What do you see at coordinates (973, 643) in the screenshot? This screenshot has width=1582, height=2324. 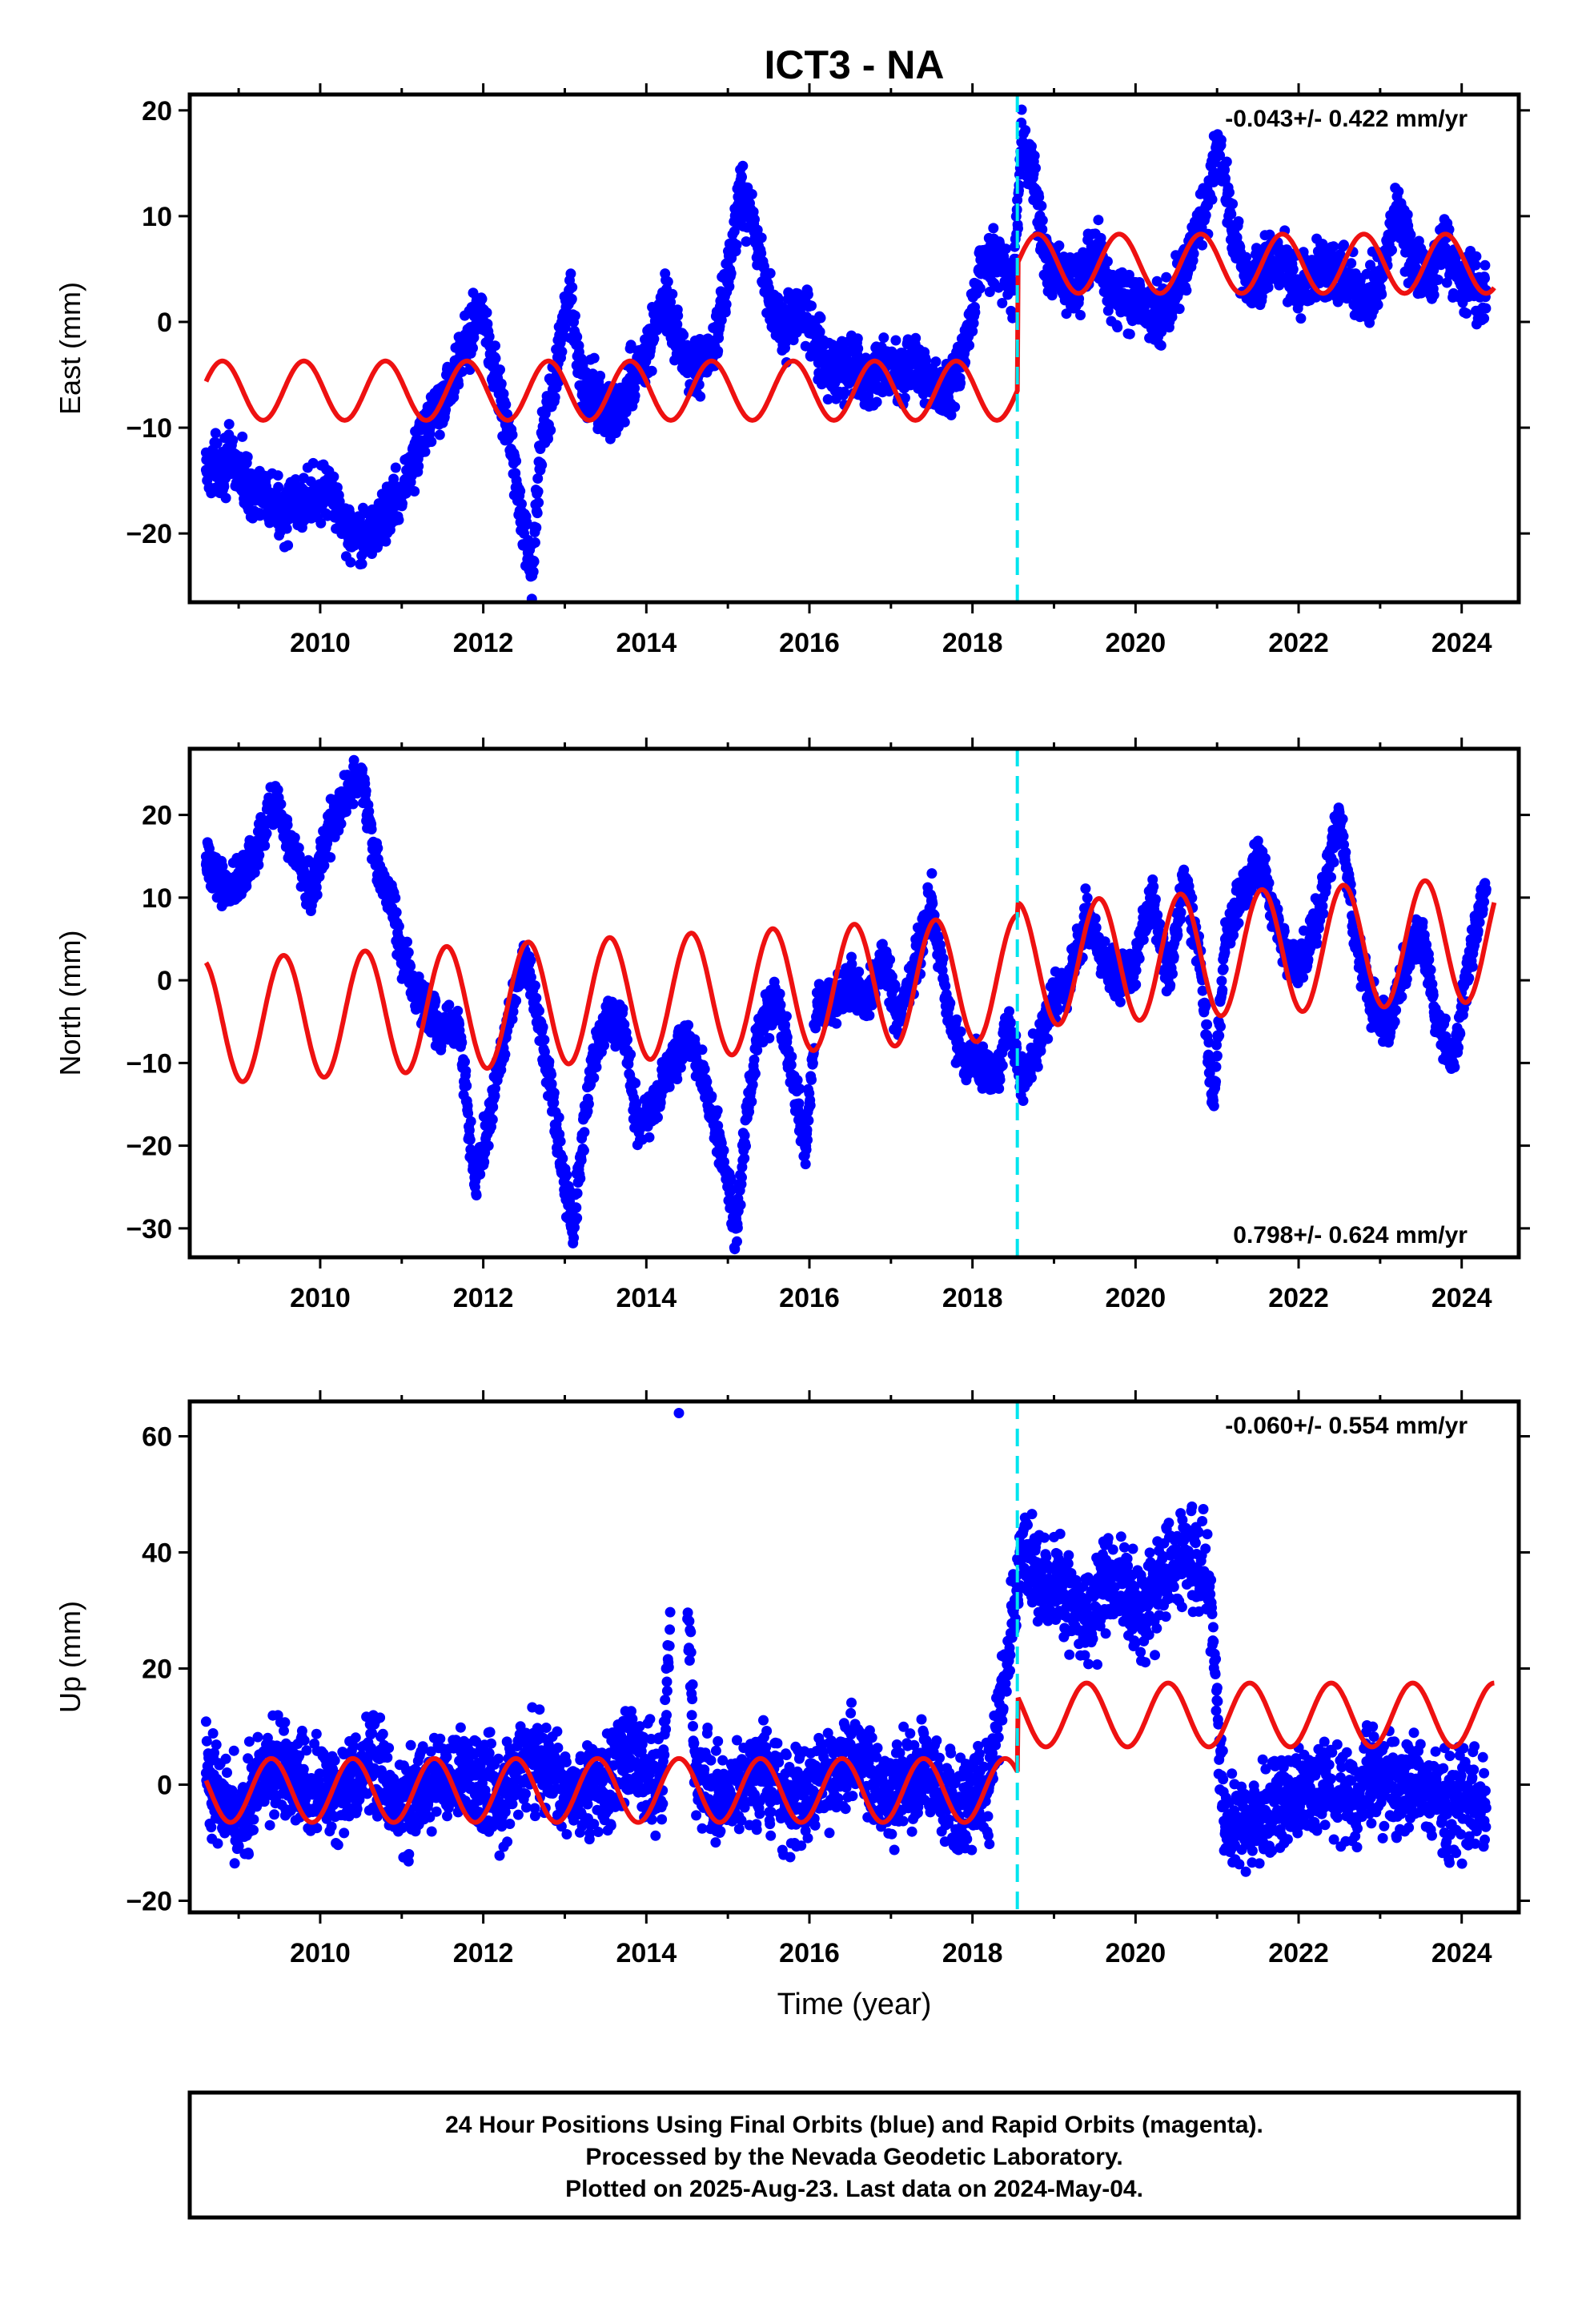 I see `east-x-tick-label: 2018` at bounding box center [973, 643].